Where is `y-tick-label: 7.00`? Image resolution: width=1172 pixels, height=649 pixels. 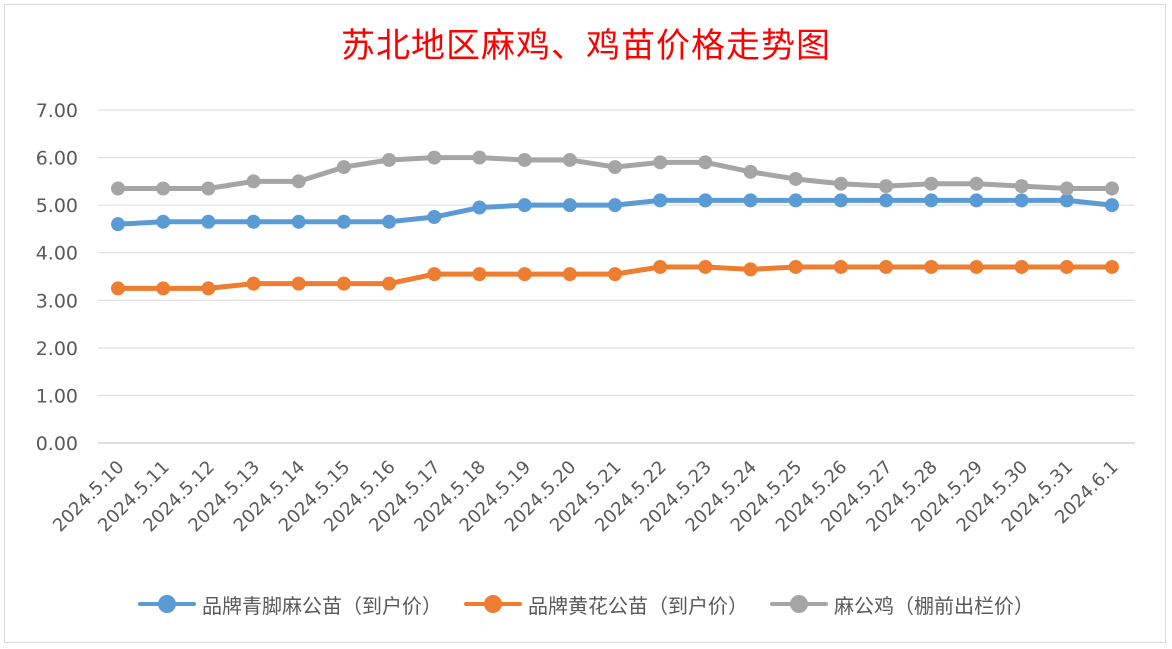 y-tick-label: 7.00 is located at coordinates (57, 111).